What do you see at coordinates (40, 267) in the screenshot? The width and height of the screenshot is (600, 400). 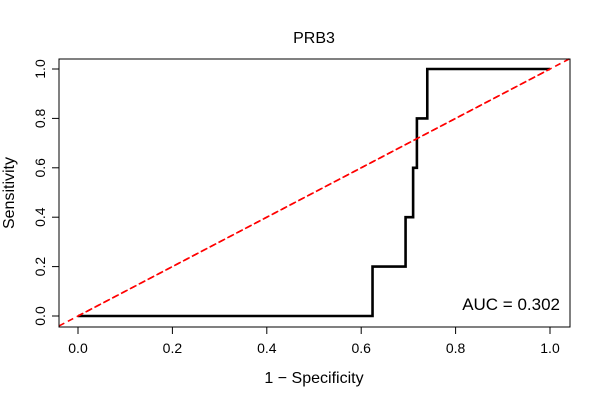 I see `y-tick-label: 0.2` at bounding box center [40, 267].